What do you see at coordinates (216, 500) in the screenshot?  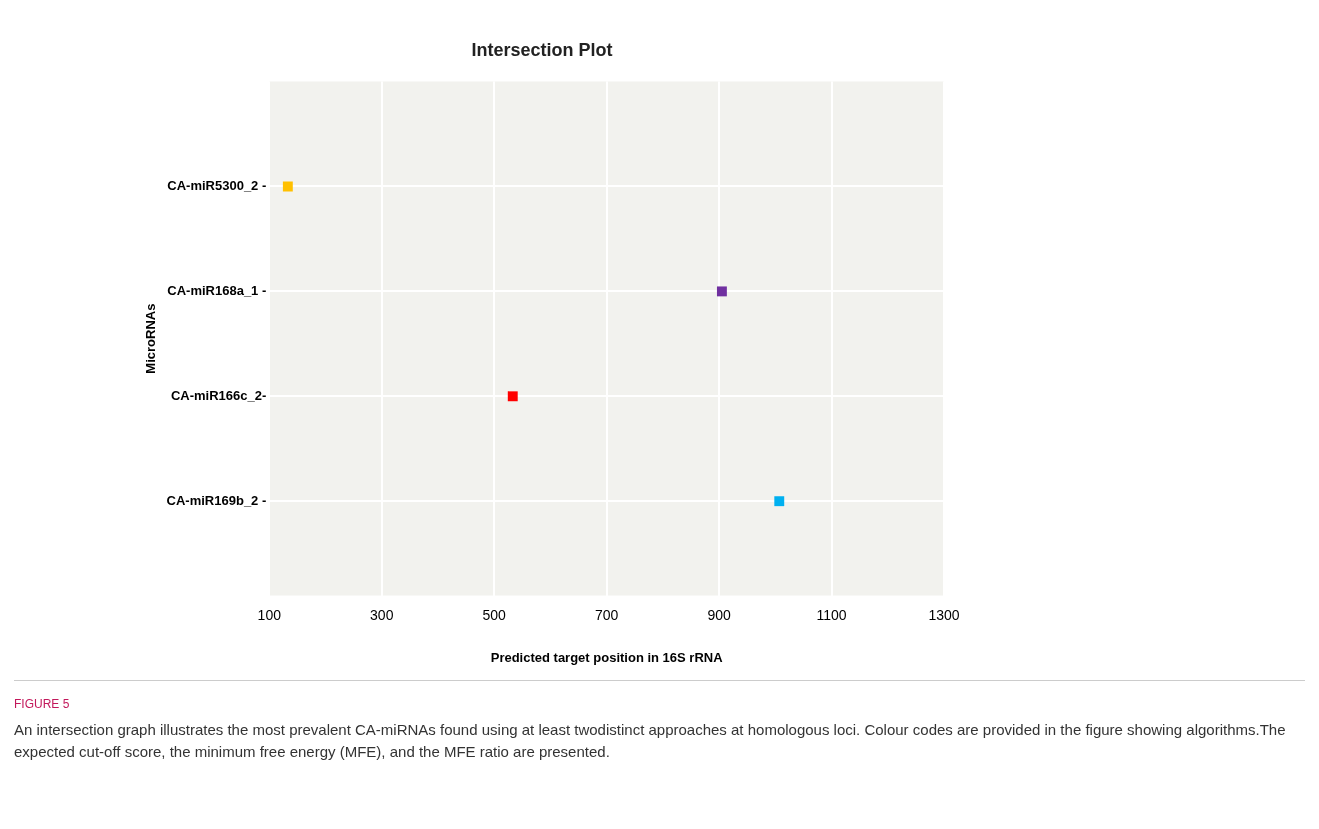 I see `y-tick-label: CA-miR169b_2 -` at bounding box center [216, 500].